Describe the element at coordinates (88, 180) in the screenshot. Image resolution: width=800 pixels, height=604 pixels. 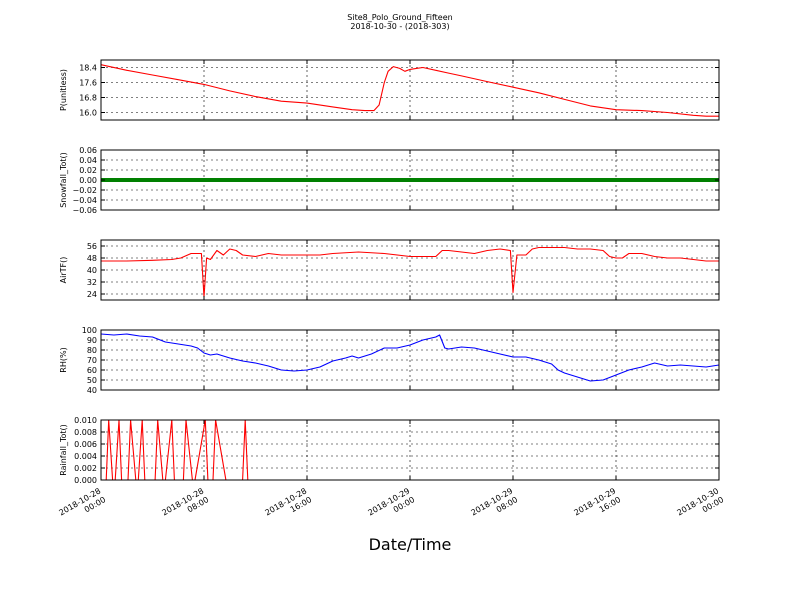
I see `snowfall-ytick-label: 0.00` at that location.